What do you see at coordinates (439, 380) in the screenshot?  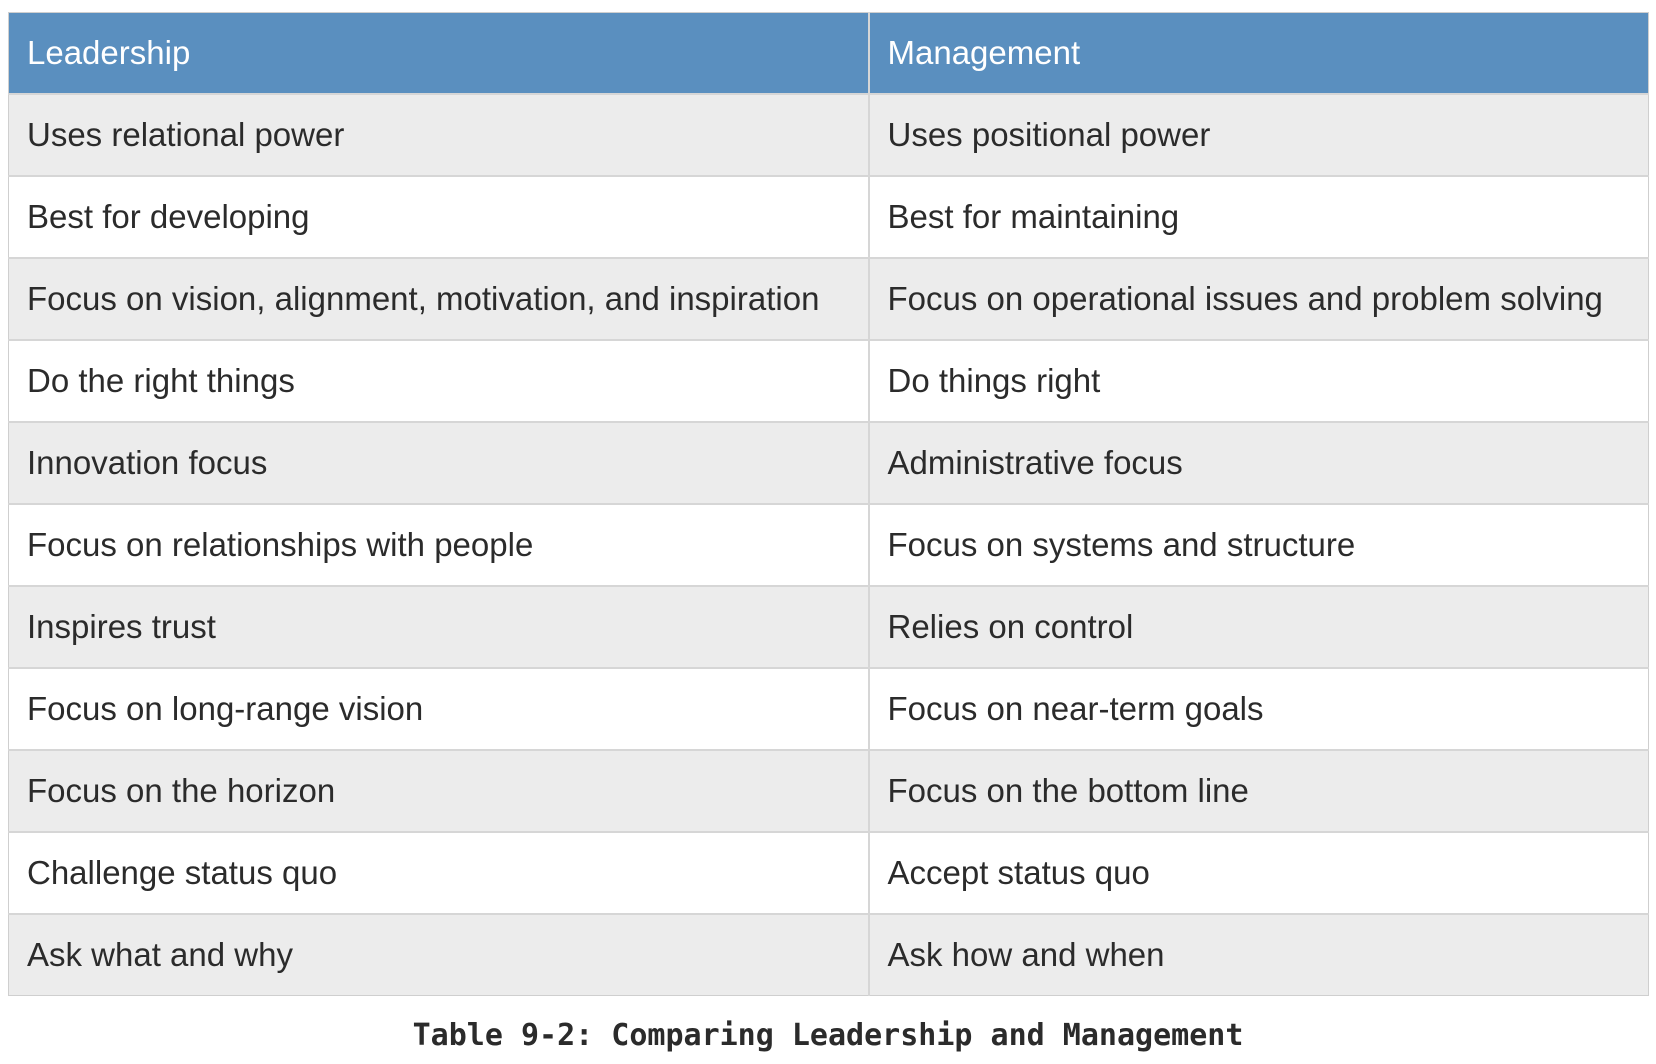 I see `leadership-cell: Do the right things` at bounding box center [439, 380].